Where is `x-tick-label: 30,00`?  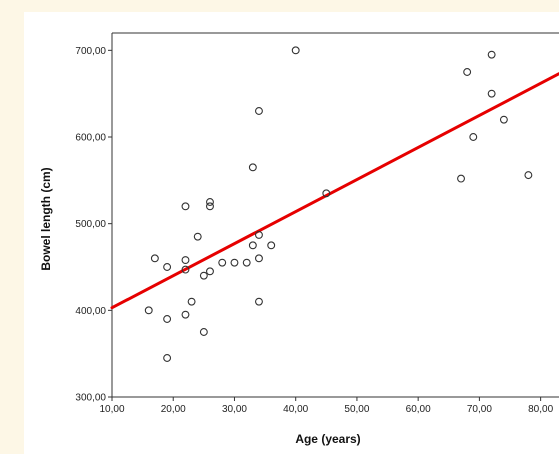
x-tick-label: 30,00 is located at coordinates (234, 409).